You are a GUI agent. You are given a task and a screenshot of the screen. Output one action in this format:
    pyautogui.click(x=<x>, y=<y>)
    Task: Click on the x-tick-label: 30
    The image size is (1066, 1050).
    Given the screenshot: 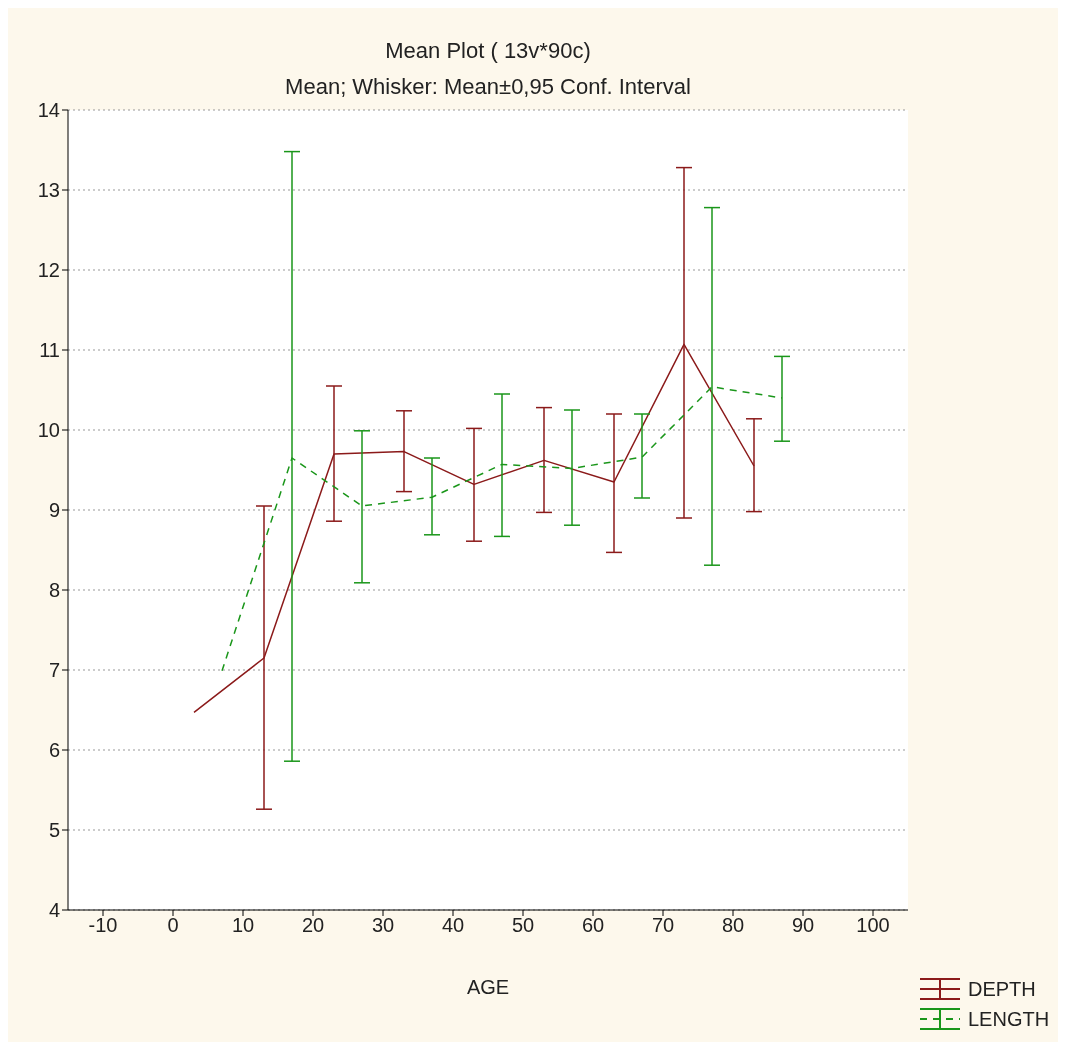 What is the action you would take?
    pyautogui.click(x=383, y=925)
    